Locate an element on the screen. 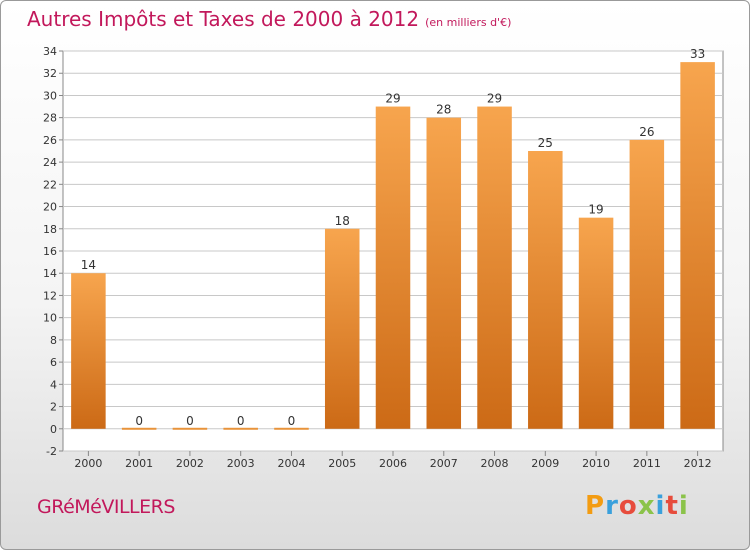  y-tick-label: 22 is located at coordinates (50, 184).